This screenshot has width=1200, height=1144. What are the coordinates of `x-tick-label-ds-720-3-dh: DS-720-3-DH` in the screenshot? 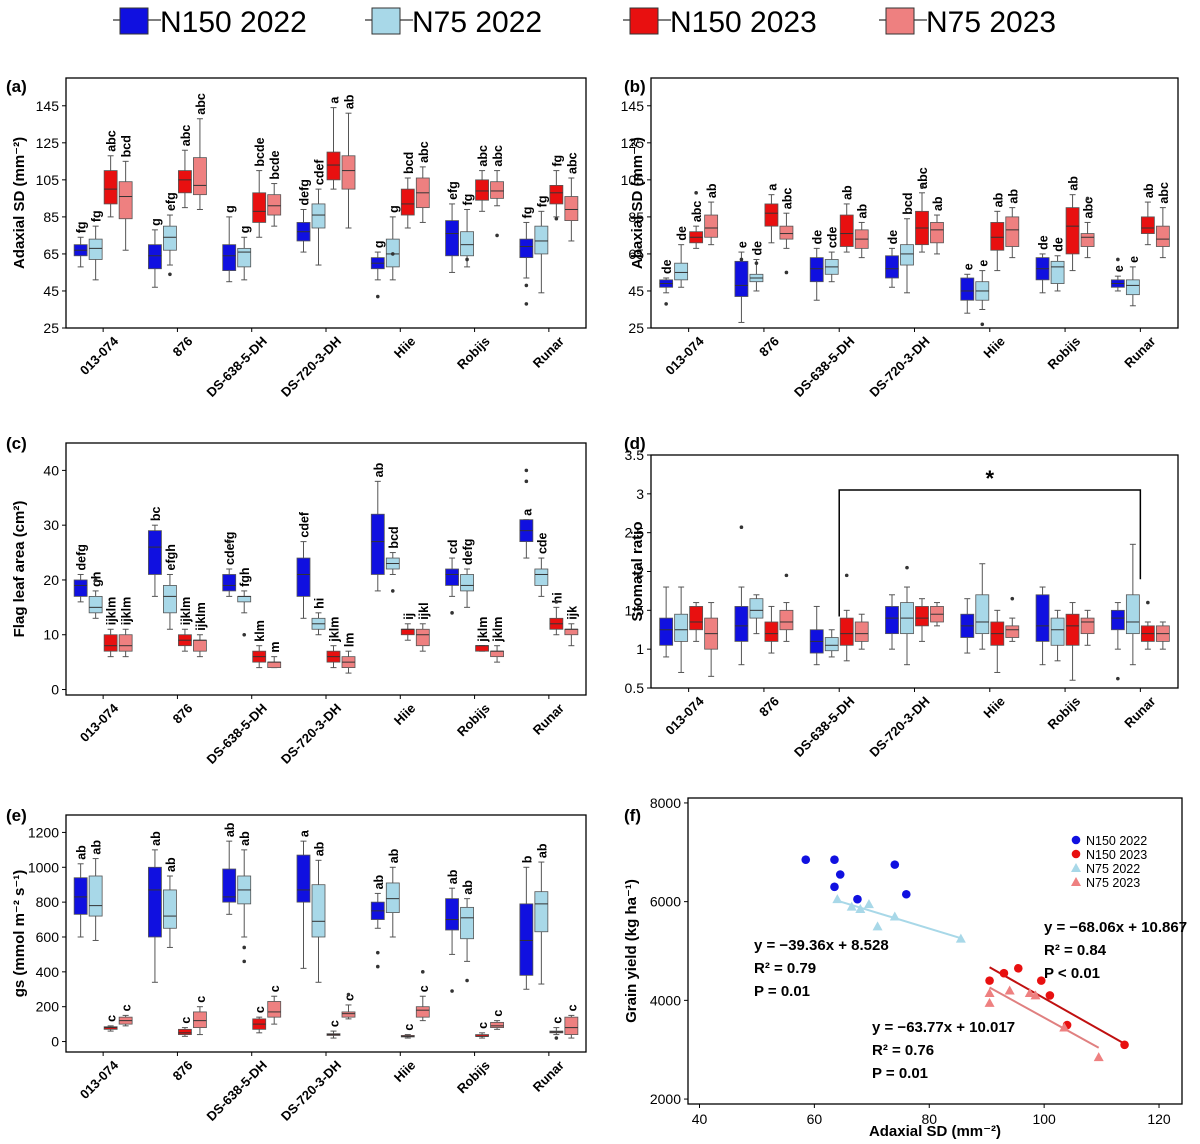 It's located at (899, 367).